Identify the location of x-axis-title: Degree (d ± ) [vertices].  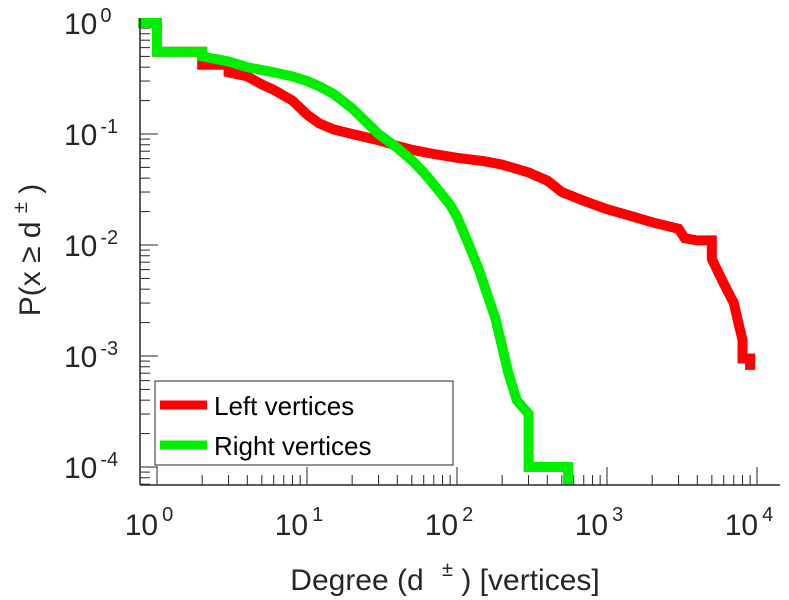
(444, 573).